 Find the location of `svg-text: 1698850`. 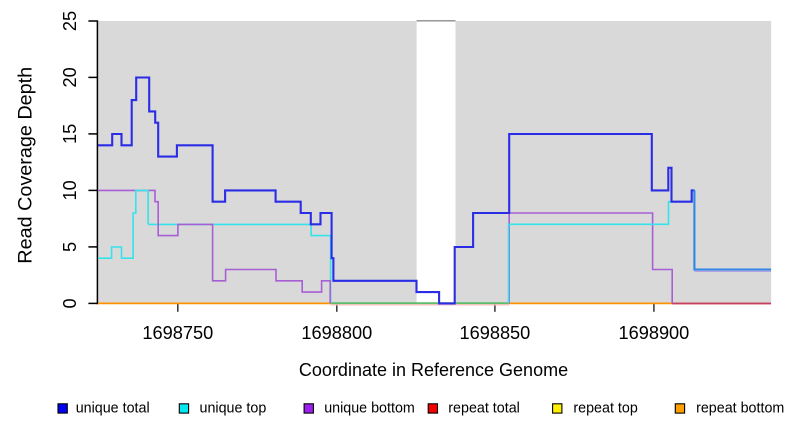

svg-text: 1698850 is located at coordinates (494, 333).